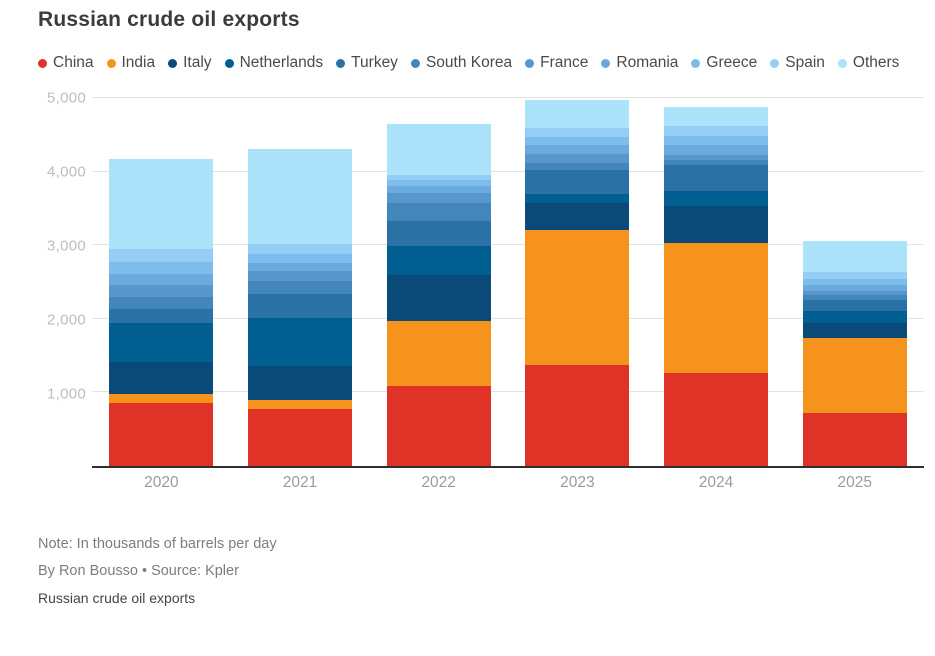 This screenshot has height=656, width=935. Describe the element at coordinates (556, 63) in the screenshot. I see `legend-item-france: France` at that location.